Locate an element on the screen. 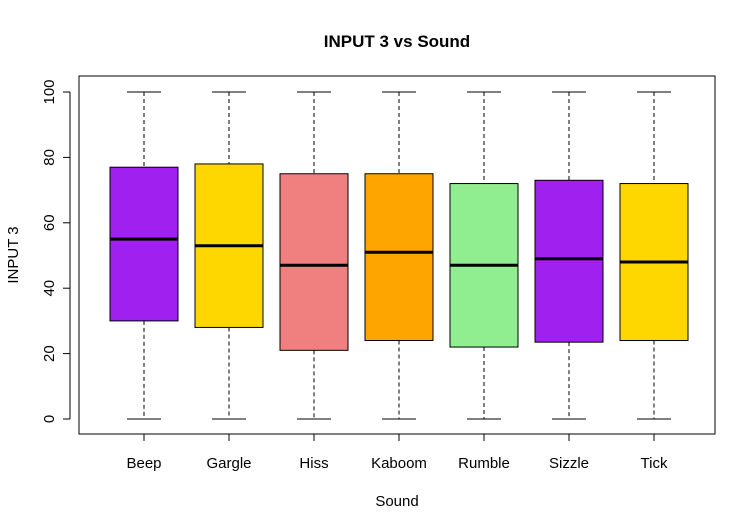  x-tick-label: Sizzle is located at coordinates (569, 463).